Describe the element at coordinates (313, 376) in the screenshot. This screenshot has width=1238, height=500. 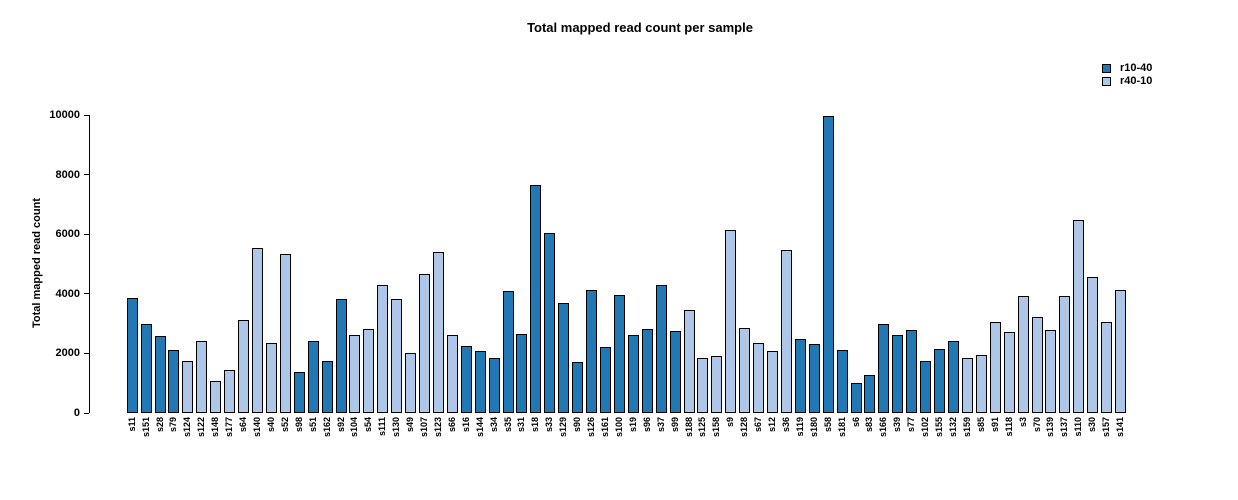
I see `bar-s51` at that location.